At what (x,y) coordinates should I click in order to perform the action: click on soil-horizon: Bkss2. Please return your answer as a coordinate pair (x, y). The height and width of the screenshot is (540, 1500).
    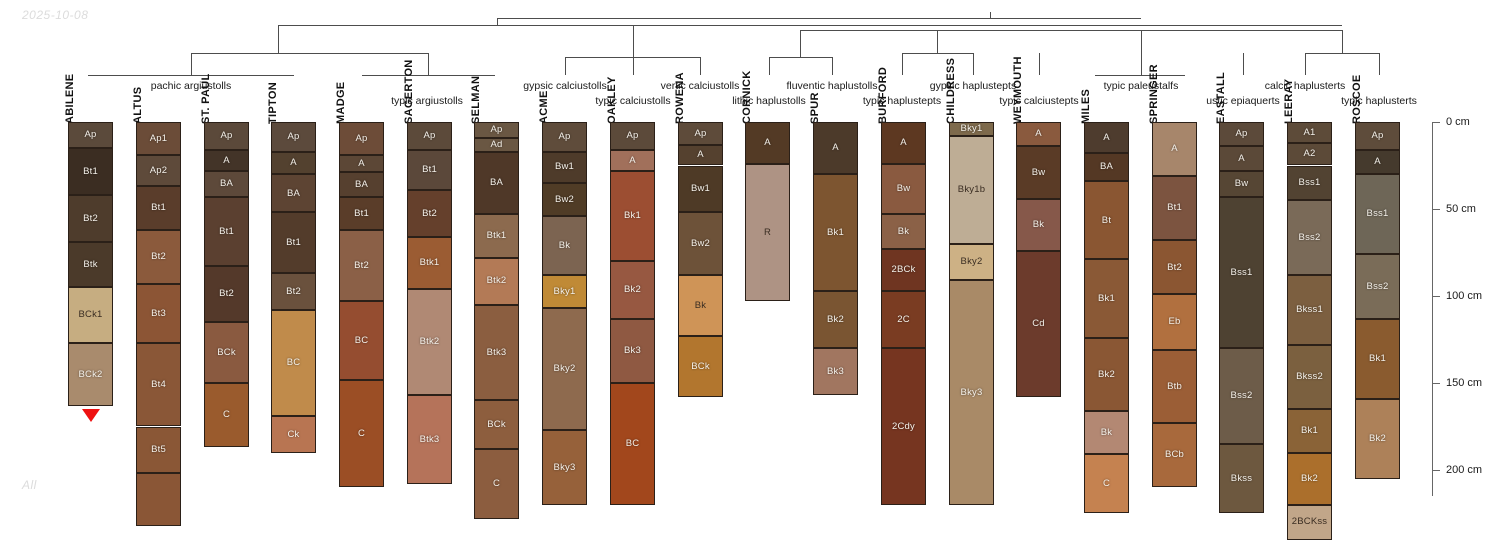
    Looking at the image, I should click on (1309, 377).